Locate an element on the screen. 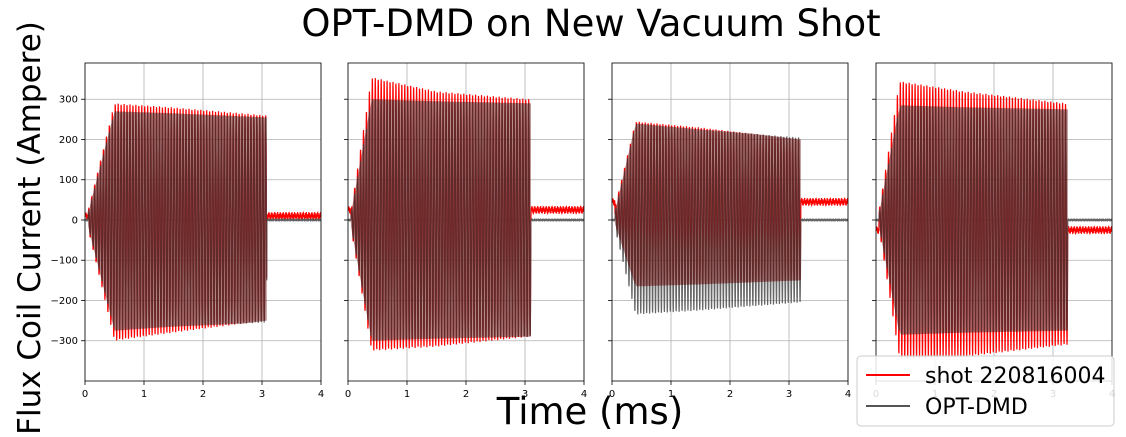  y-tick-label: −300 is located at coordinates (64, 341).